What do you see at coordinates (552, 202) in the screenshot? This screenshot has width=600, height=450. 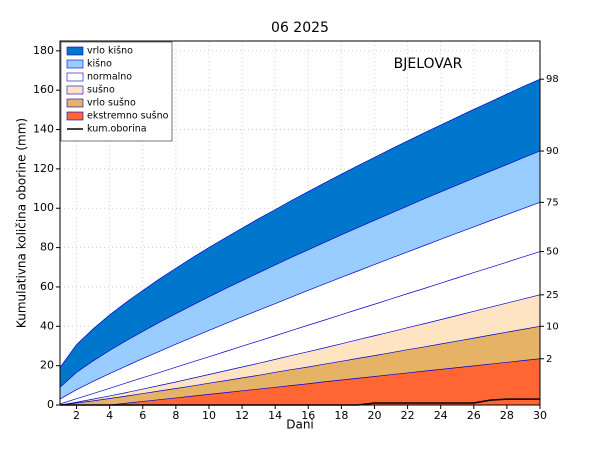 I see `percentile-label: 75` at bounding box center [552, 202].